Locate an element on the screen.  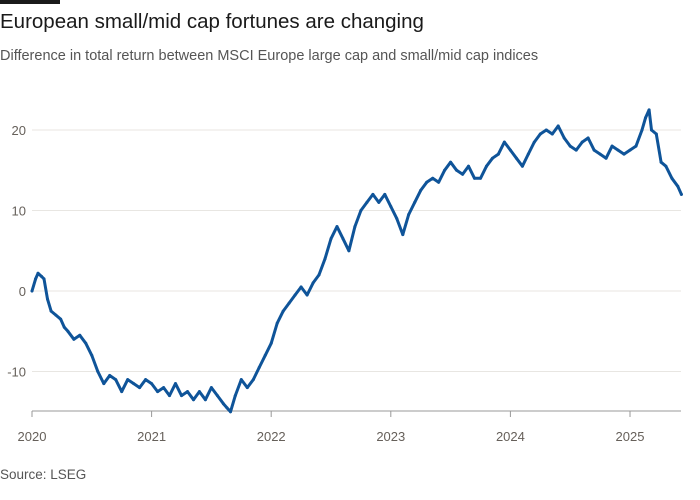
x-tick-label: 2020 is located at coordinates (32, 436).